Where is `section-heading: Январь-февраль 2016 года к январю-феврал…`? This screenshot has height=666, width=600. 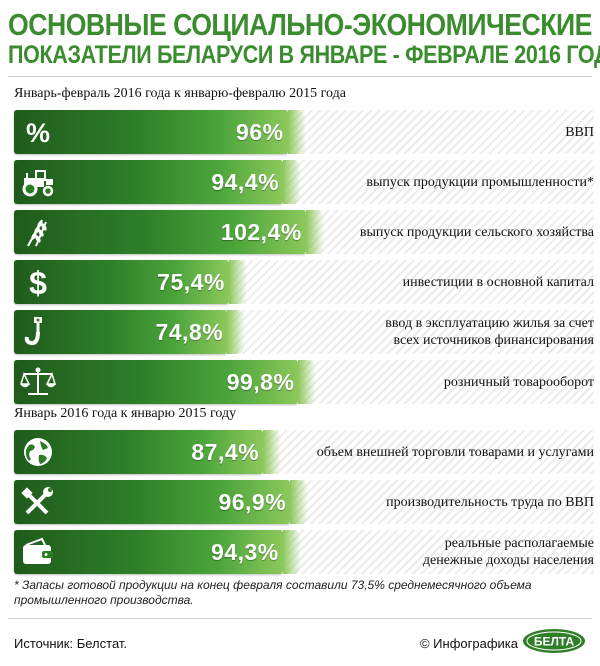
section-heading: Январь-февраль 2016 года к январю-феврал… is located at coordinates (180, 93).